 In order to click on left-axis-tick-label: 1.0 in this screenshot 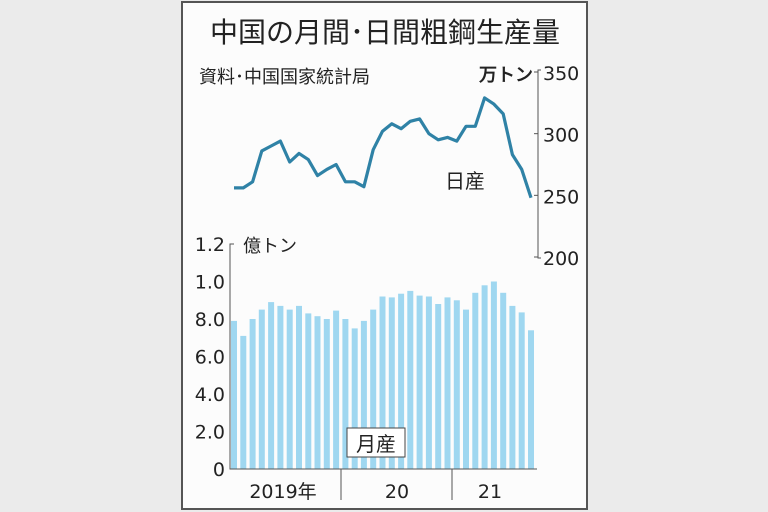, I will do `click(210, 283)`.